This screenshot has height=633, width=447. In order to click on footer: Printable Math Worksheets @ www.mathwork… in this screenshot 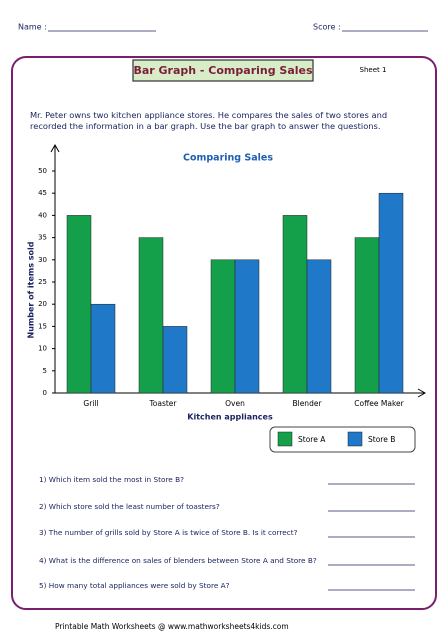, I will do `click(172, 626)`.